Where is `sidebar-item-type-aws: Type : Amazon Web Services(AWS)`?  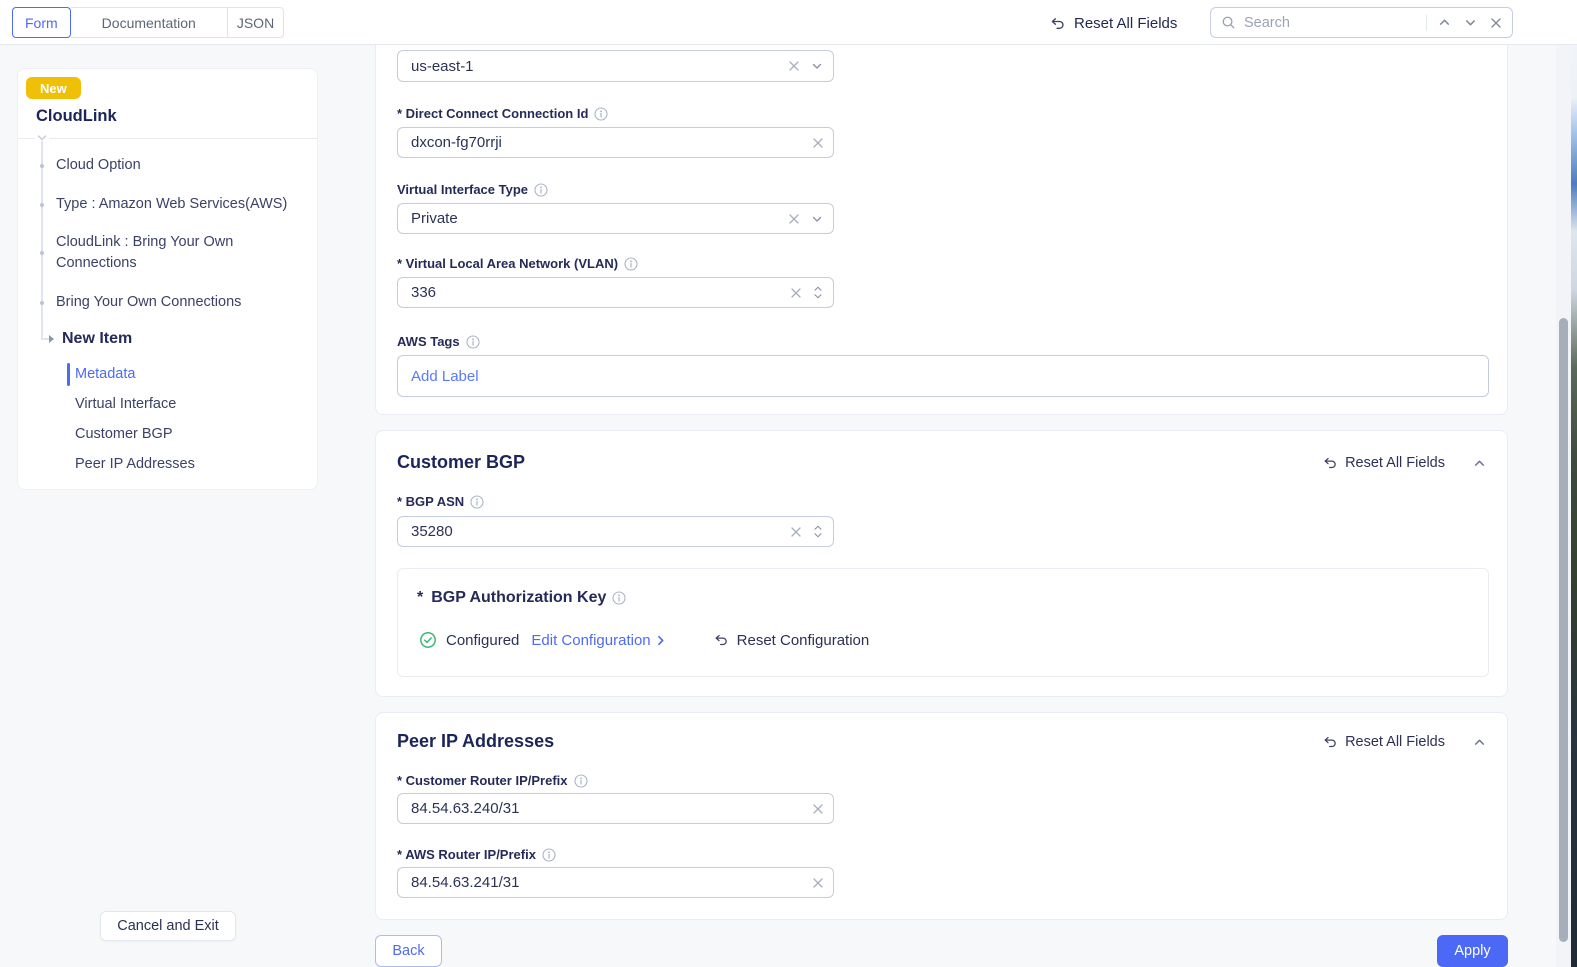
sidebar-item-type-aws: Type : Amazon Web Services(AWS) is located at coordinates (172, 204).